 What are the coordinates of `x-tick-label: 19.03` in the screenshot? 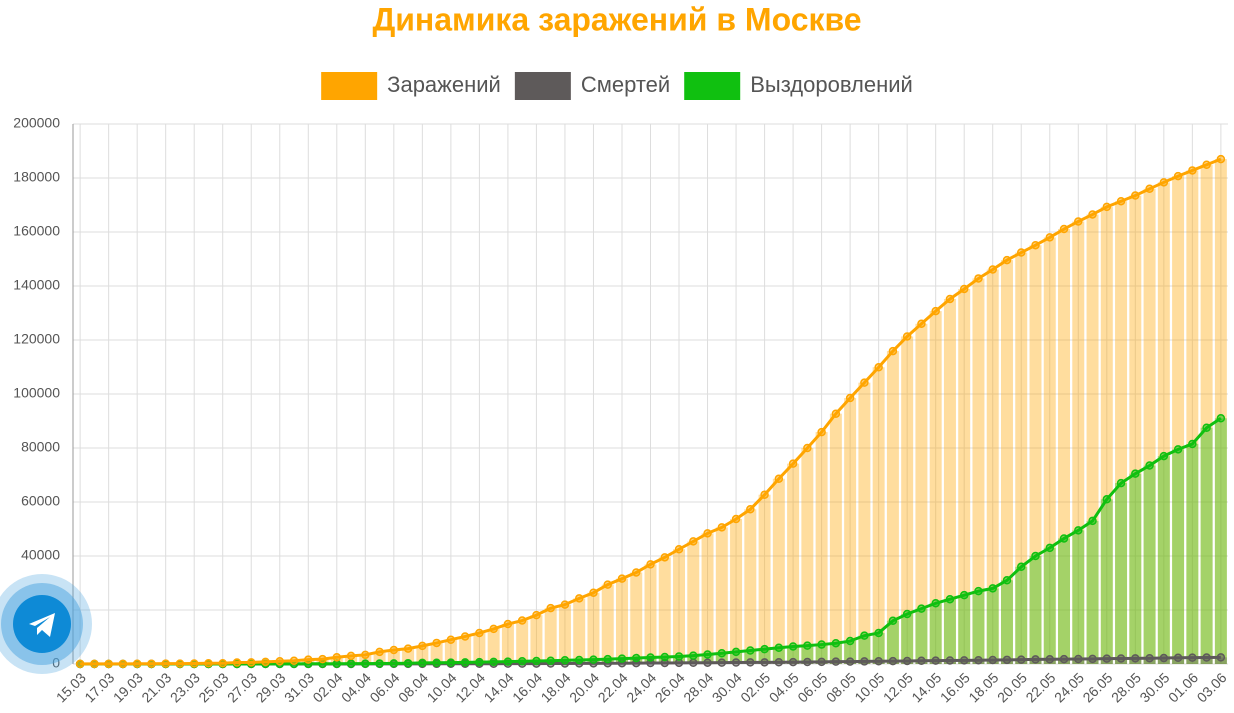 It's located at (128, 687).